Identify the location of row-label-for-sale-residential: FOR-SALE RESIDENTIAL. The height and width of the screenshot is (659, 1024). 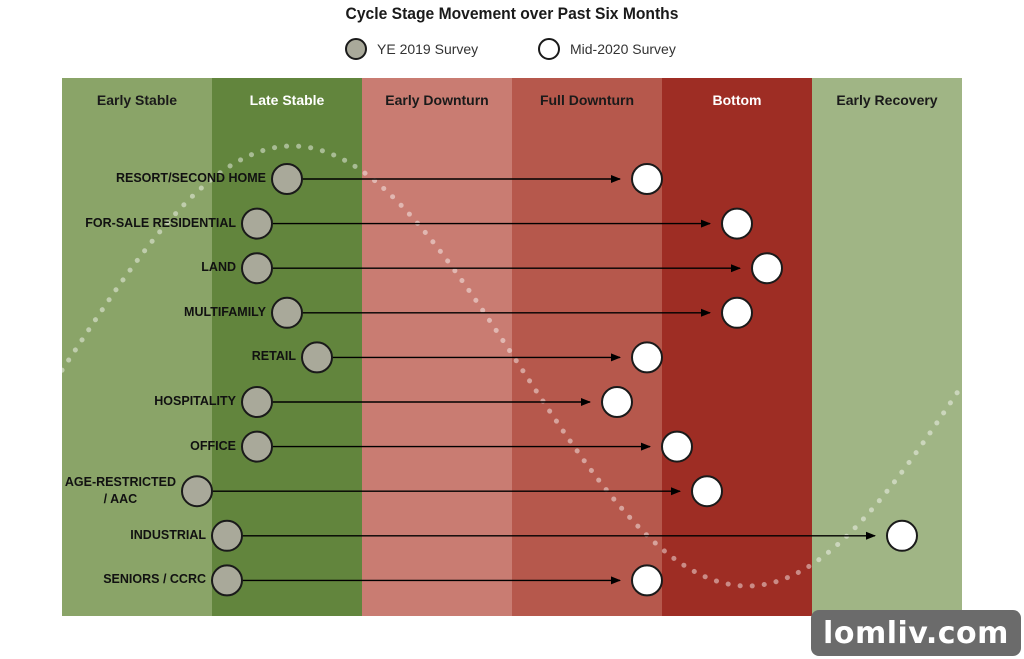
(160, 222).